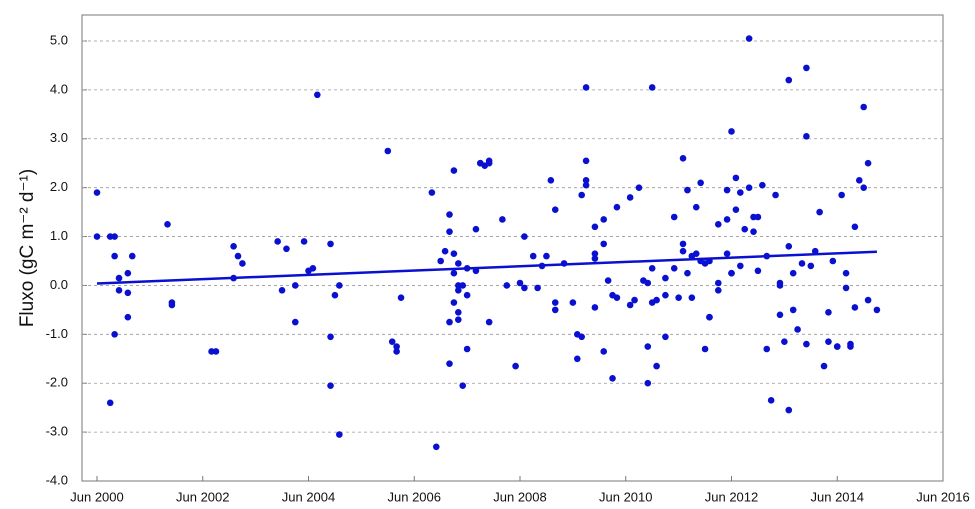  Describe the element at coordinates (943, 496) in the screenshot. I see `x-tick-label: Jun 2016` at that location.